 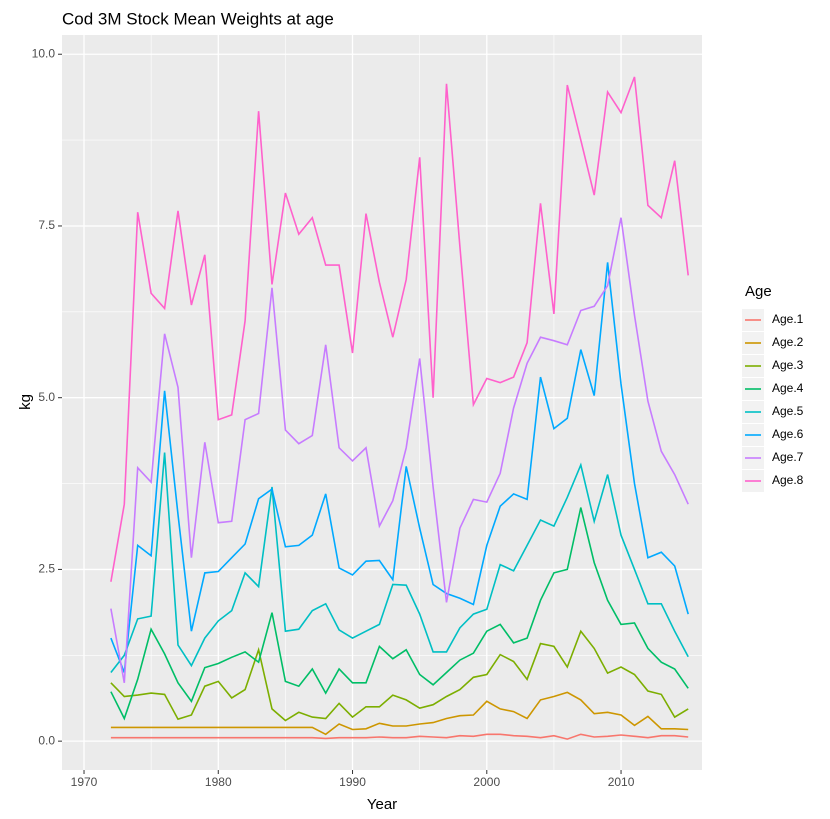 What do you see at coordinates (46, 569) in the screenshot?
I see `y-tick-label: 2.5` at bounding box center [46, 569].